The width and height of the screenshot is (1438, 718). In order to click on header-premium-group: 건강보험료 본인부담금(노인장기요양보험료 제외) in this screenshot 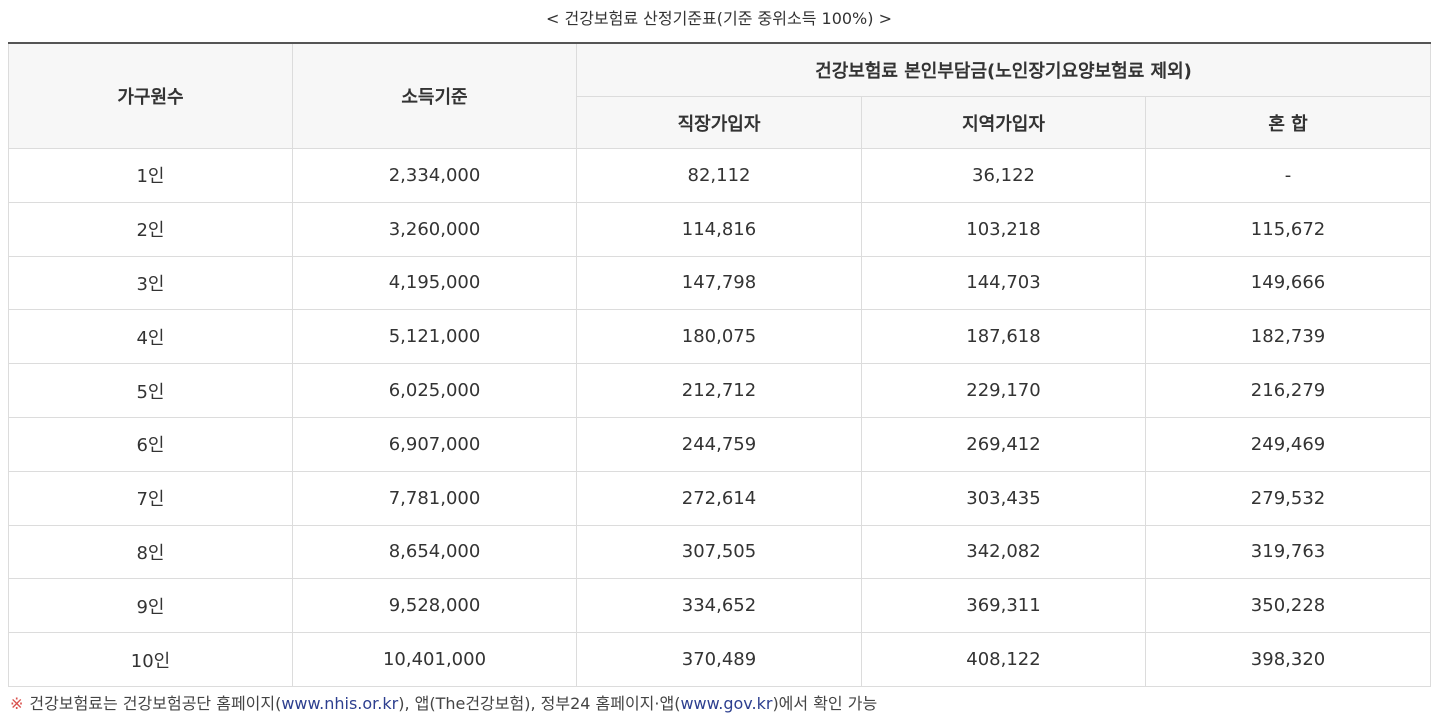, I will do `click(1003, 69)`.